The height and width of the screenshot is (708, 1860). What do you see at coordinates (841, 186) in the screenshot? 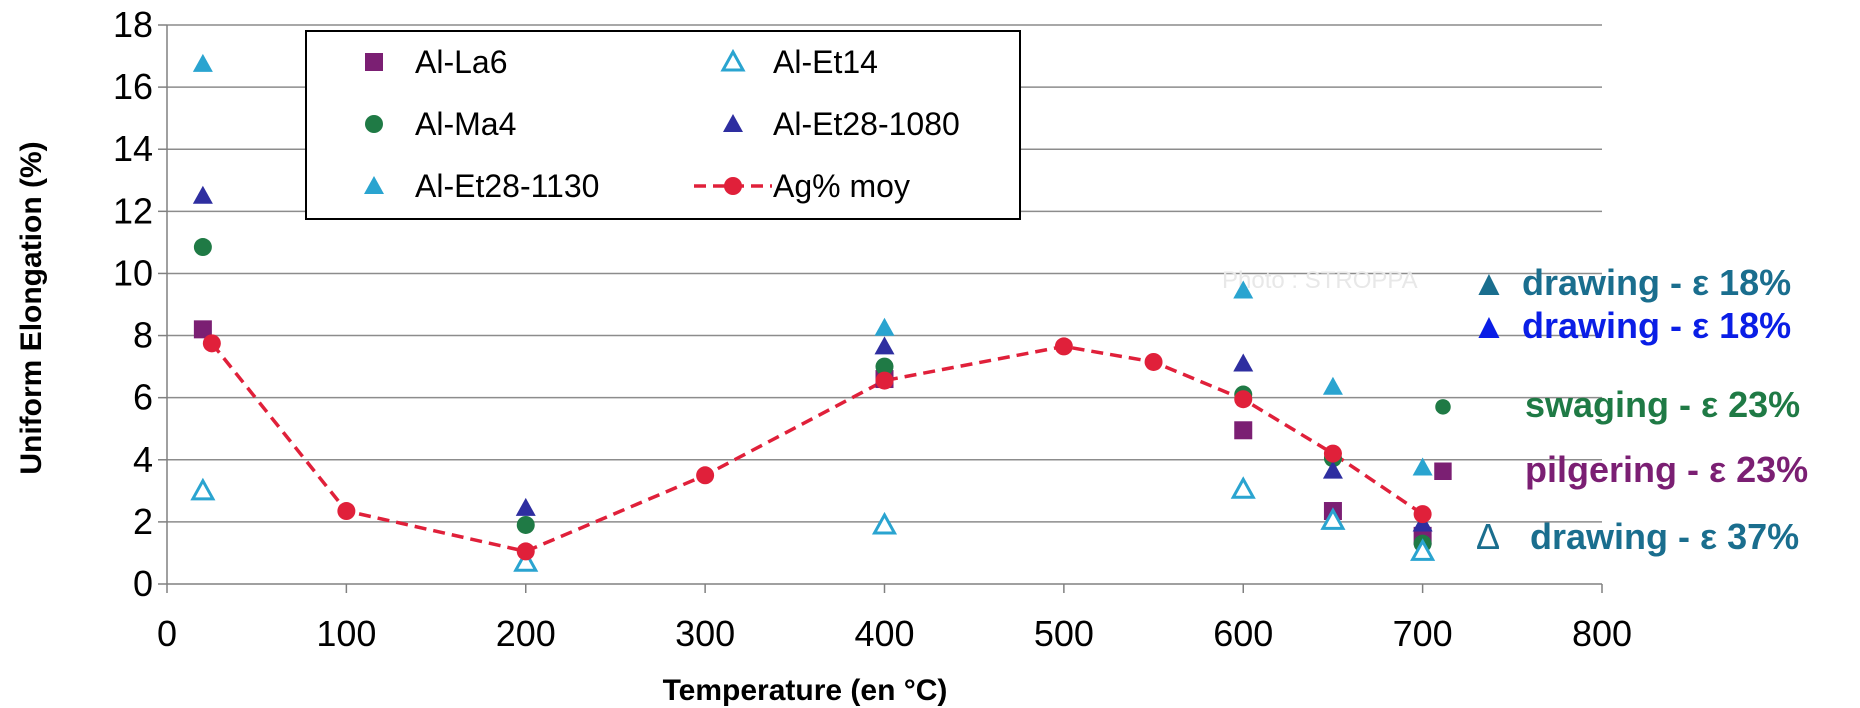
I see `legend-label: Ag% moy` at bounding box center [841, 186].